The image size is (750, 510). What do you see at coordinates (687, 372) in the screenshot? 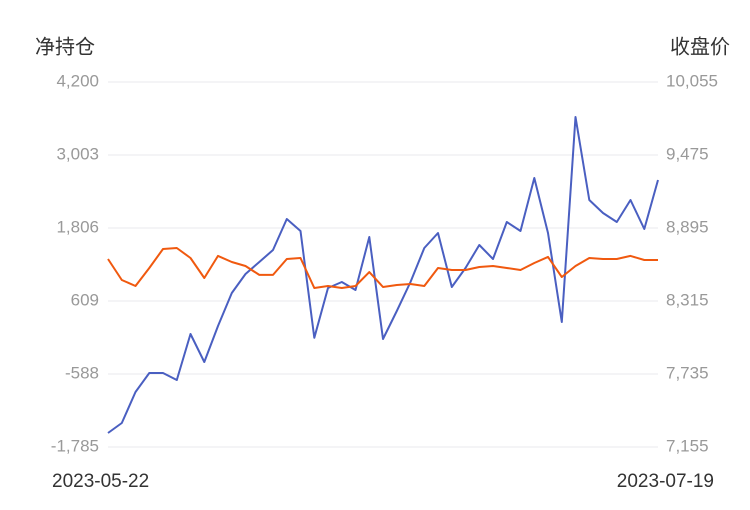
I see `y2-tick-label: 7,735` at bounding box center [687, 372].